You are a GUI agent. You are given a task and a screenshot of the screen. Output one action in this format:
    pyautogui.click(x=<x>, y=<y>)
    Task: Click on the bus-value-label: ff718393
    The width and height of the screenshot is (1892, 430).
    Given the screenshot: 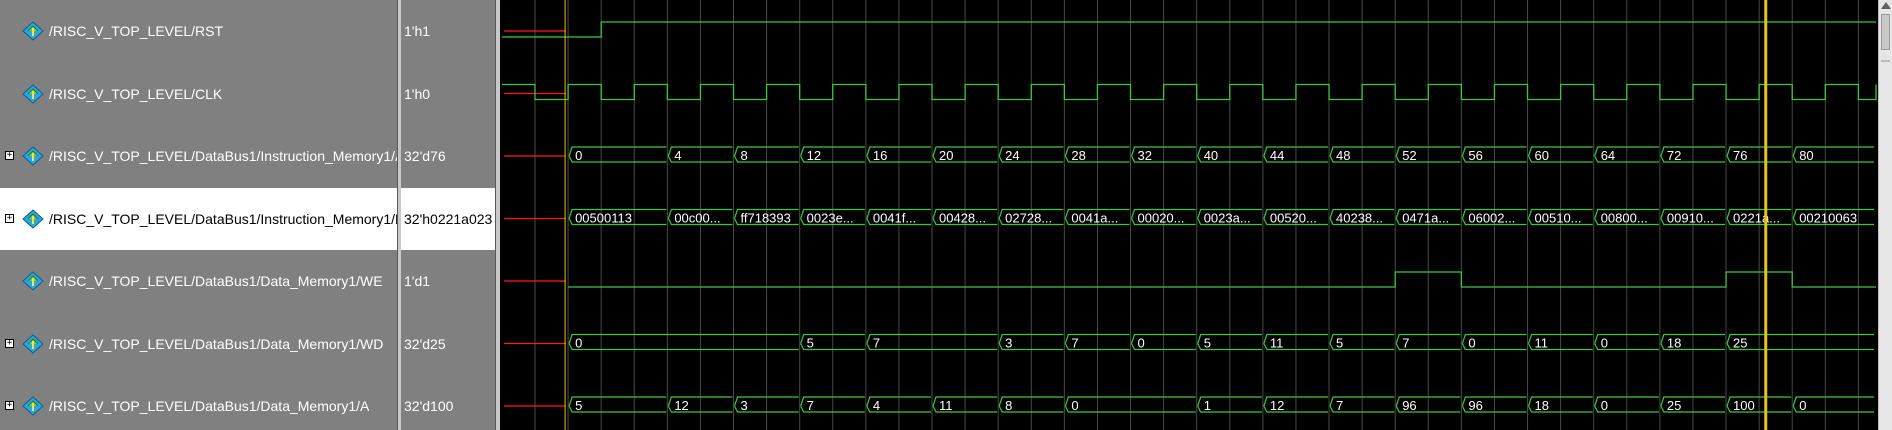 What is the action you would take?
    pyautogui.click(x=766, y=218)
    